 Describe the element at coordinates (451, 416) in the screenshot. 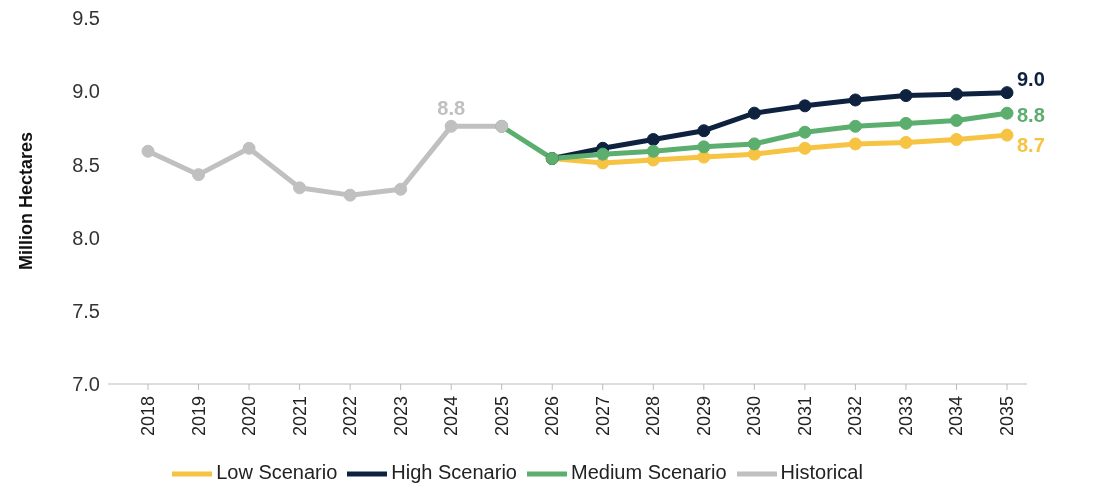

I see `x-tick-label: 2024` at that location.